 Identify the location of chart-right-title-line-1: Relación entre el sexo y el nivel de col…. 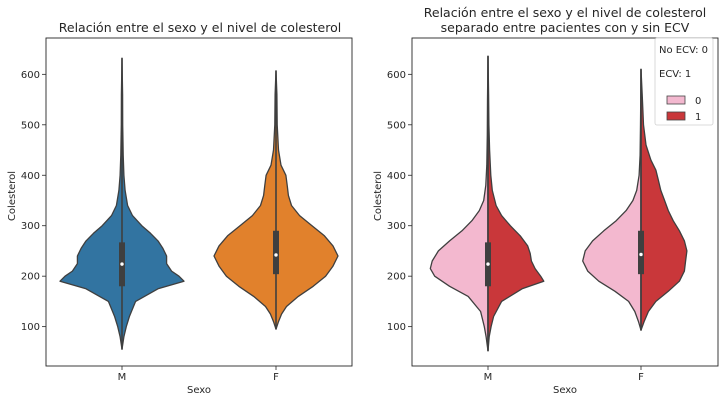
(565, 12).